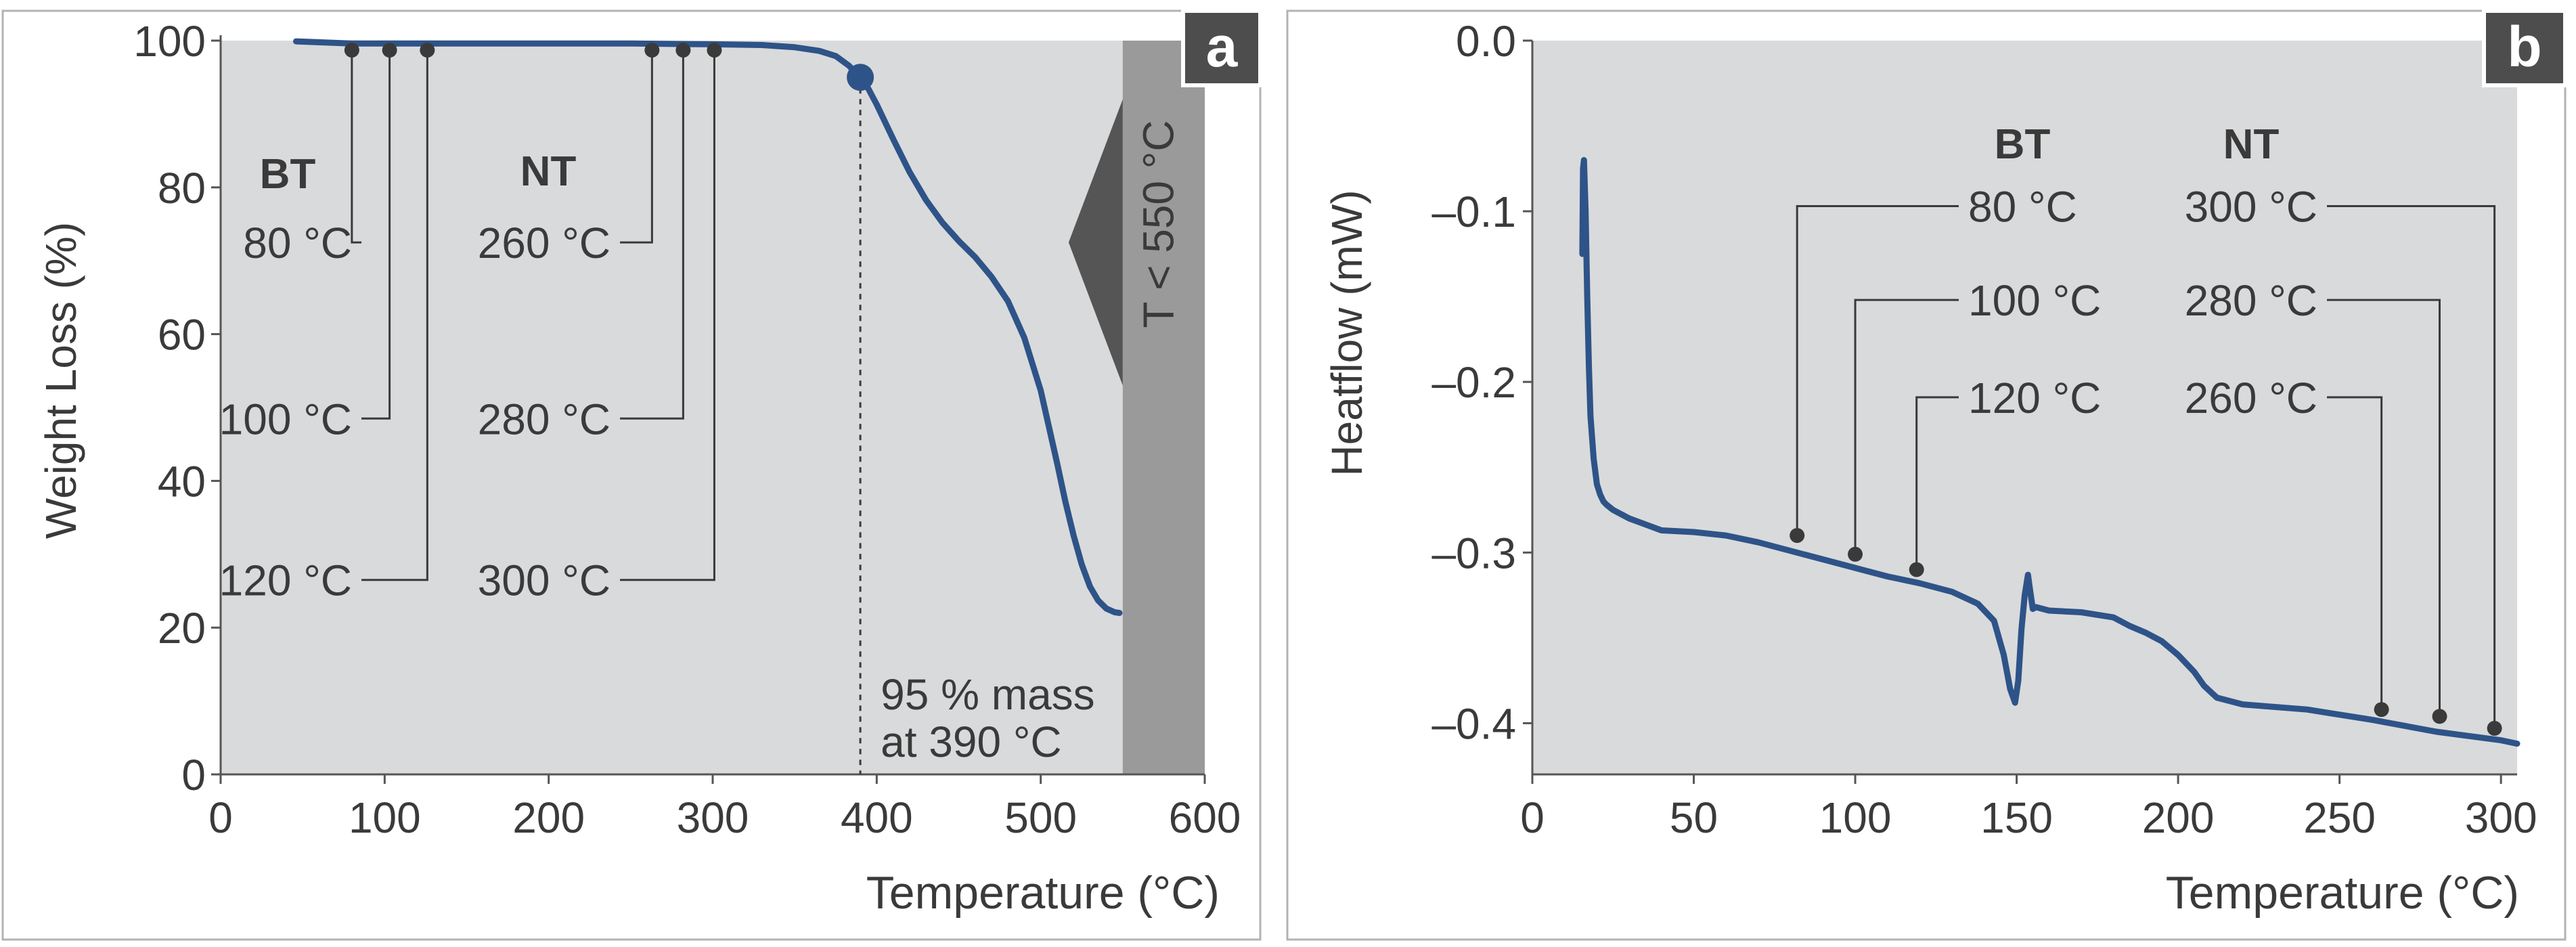 Image resolution: width=2576 pixels, height=947 pixels. What do you see at coordinates (971, 742) in the screenshot?
I see `highlight-label-line-2: at 390 °C` at bounding box center [971, 742].